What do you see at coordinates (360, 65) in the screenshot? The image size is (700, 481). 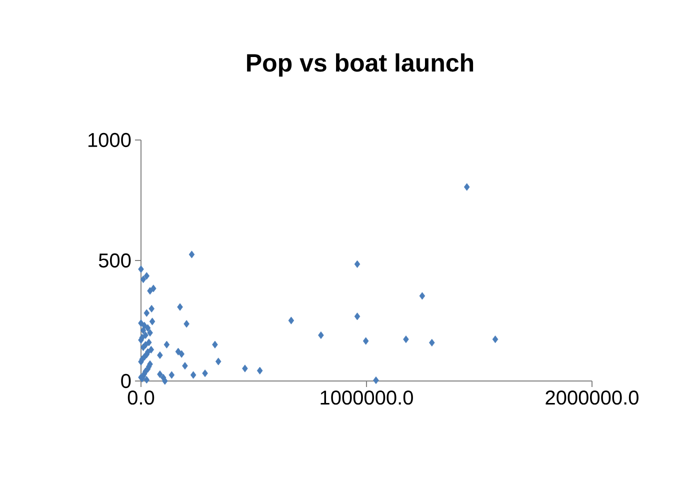 I see `chart-title: Pop vs boat launch` at bounding box center [360, 65].